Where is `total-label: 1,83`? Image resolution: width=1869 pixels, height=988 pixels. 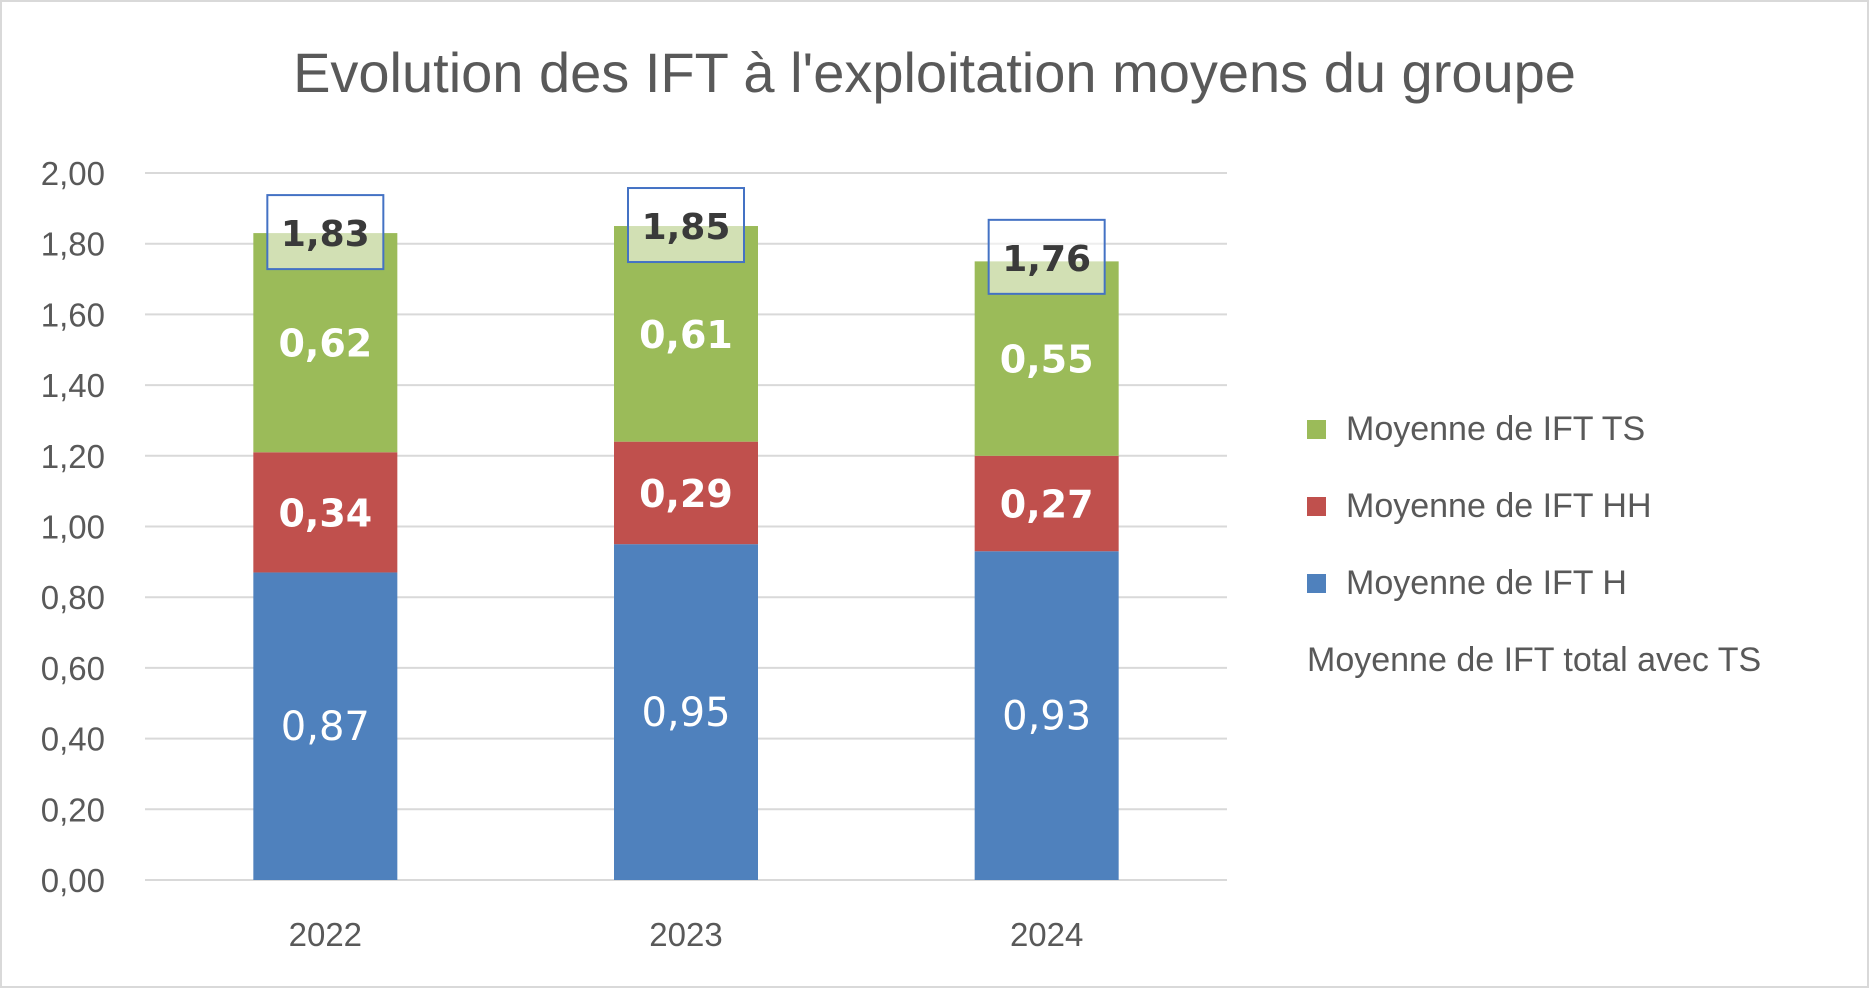 total-label: 1,83 is located at coordinates (325, 234).